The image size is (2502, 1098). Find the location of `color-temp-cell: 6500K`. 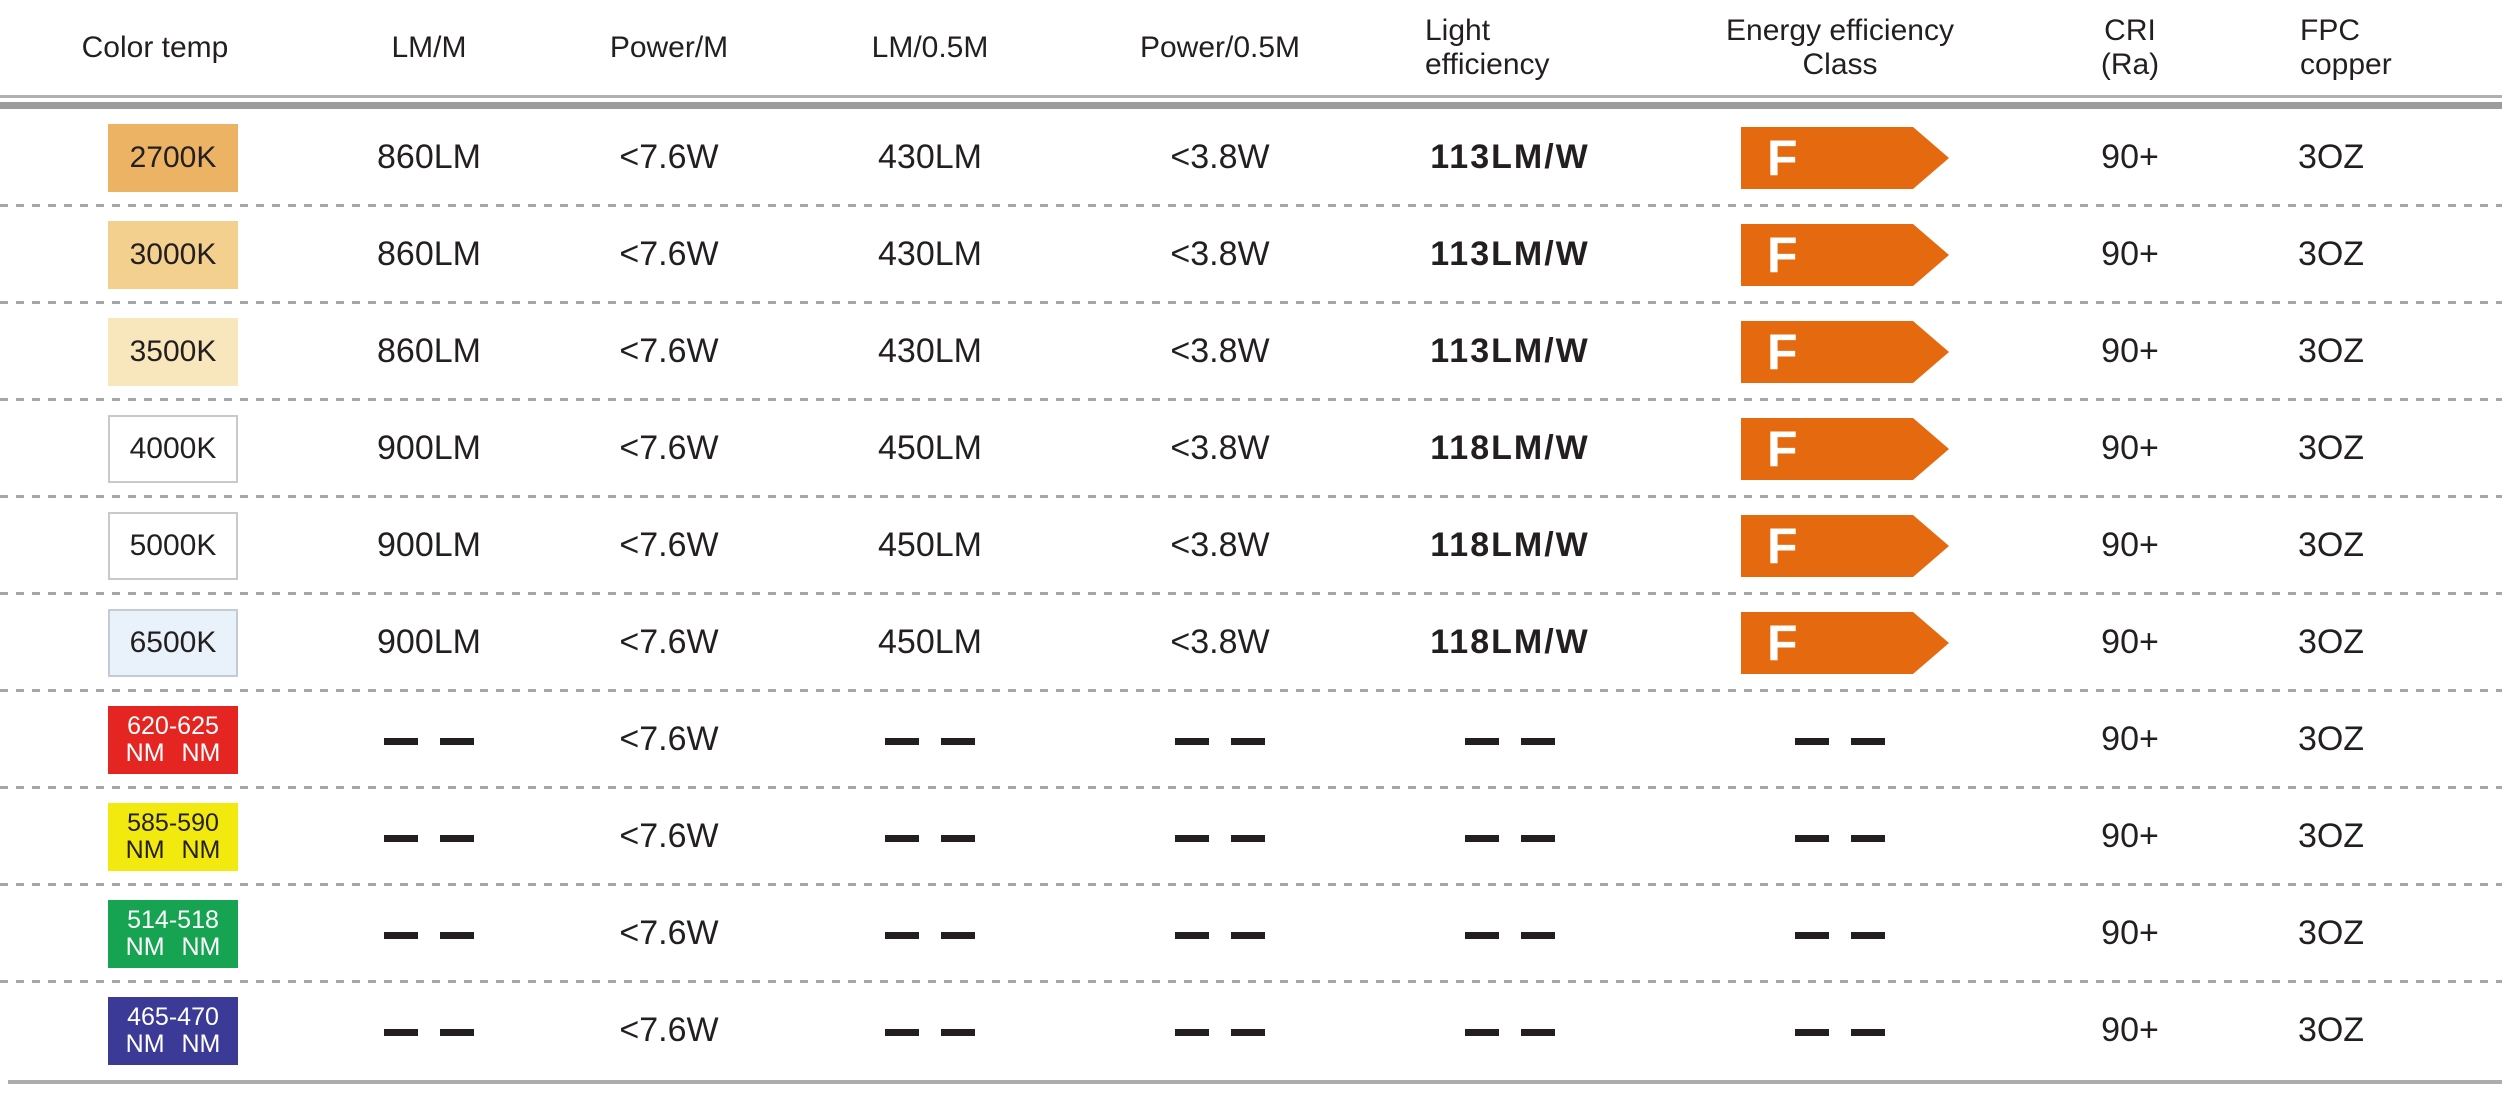

color-temp-cell: 6500K is located at coordinates (155, 642).